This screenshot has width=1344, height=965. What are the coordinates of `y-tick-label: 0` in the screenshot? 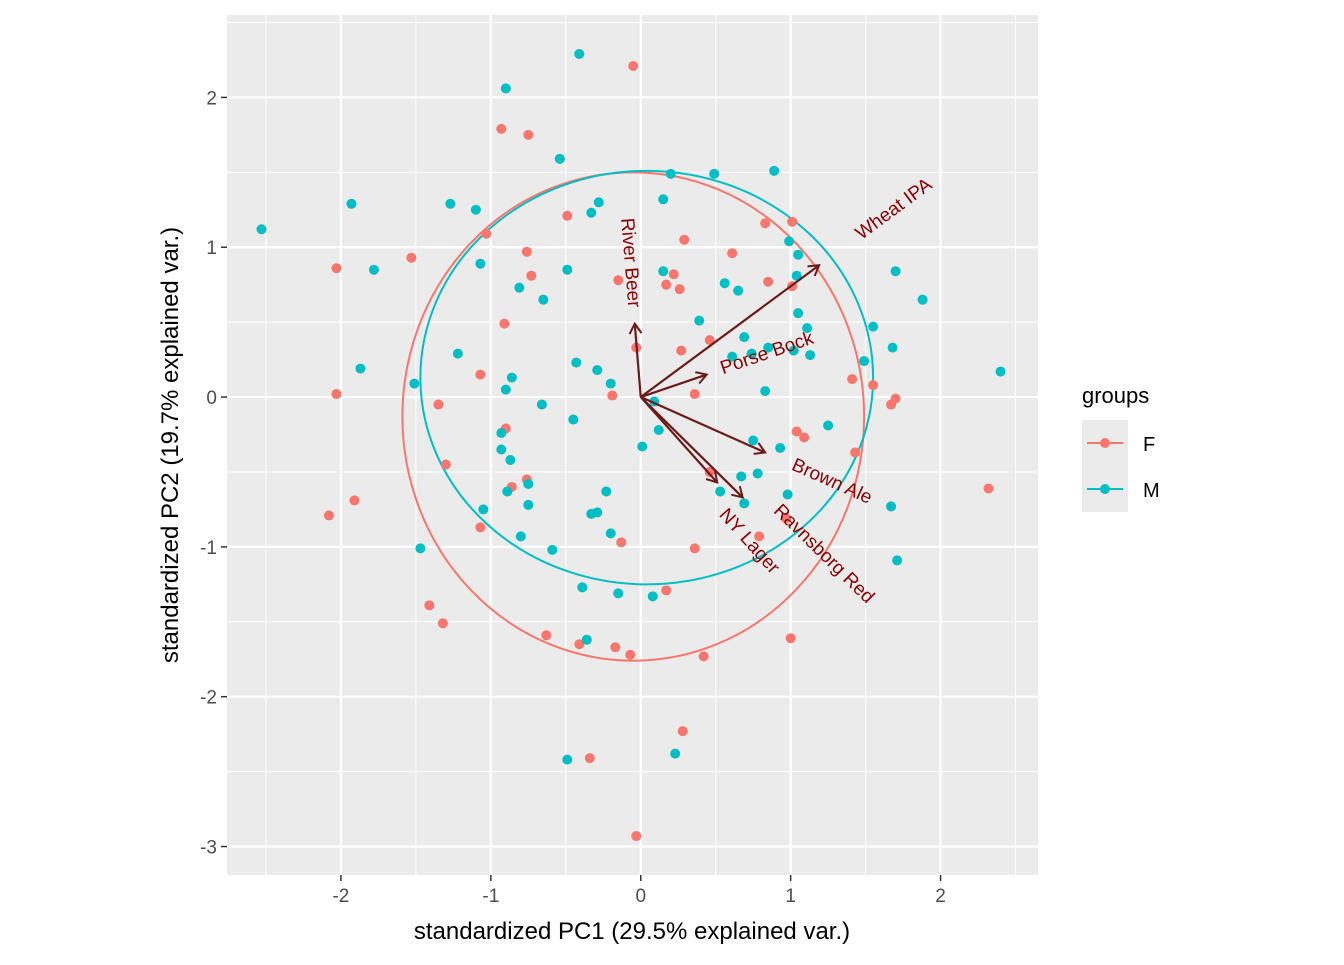 It's located at (211, 398).